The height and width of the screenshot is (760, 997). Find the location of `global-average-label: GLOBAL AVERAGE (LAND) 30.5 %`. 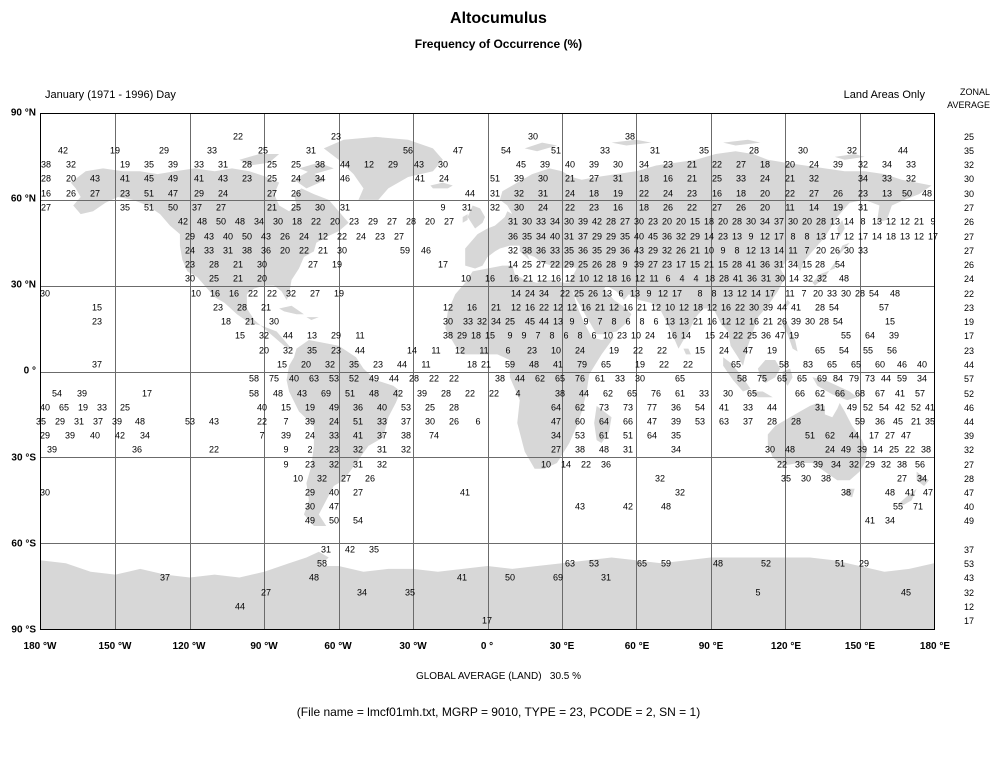

global-average-label: GLOBAL AVERAGE (LAND) 30.5 % is located at coordinates (498, 676).